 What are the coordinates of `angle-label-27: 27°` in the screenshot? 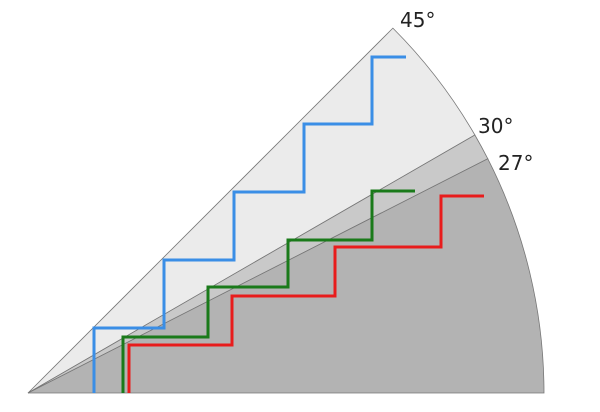 It's located at (515, 163).